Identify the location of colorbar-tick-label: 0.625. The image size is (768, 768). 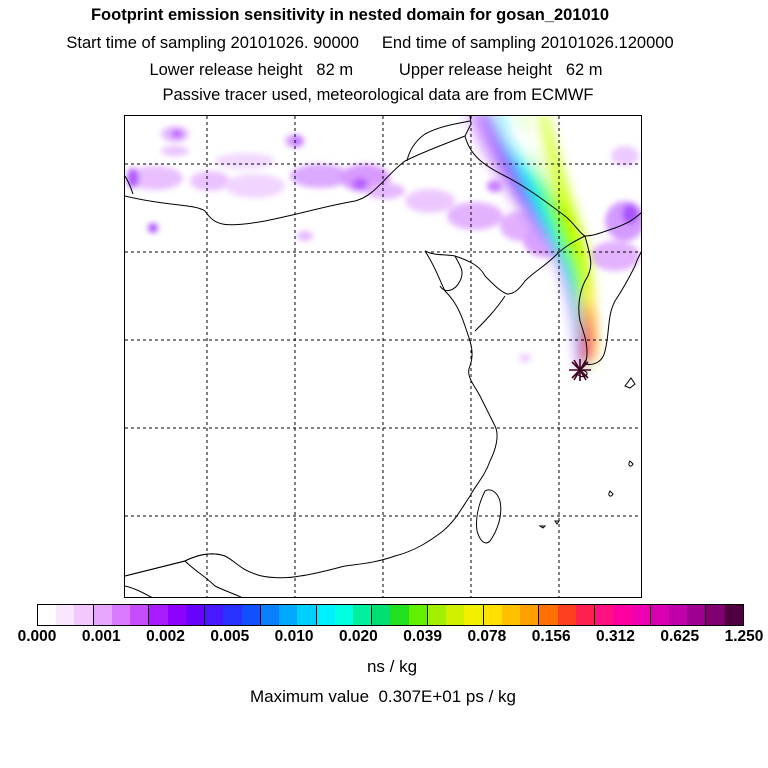
(680, 636).